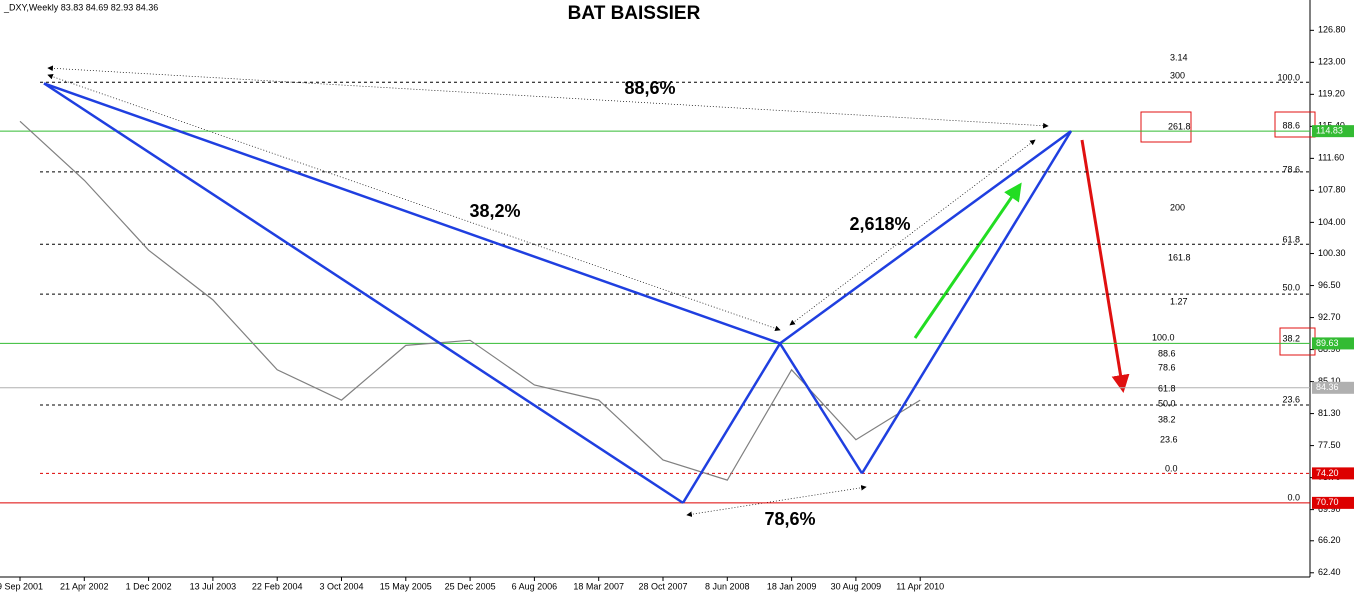 The height and width of the screenshot is (596, 1354). What do you see at coordinates (213, 586) in the screenshot?
I see `x-tick-label: 13 Jul 2003` at bounding box center [213, 586].